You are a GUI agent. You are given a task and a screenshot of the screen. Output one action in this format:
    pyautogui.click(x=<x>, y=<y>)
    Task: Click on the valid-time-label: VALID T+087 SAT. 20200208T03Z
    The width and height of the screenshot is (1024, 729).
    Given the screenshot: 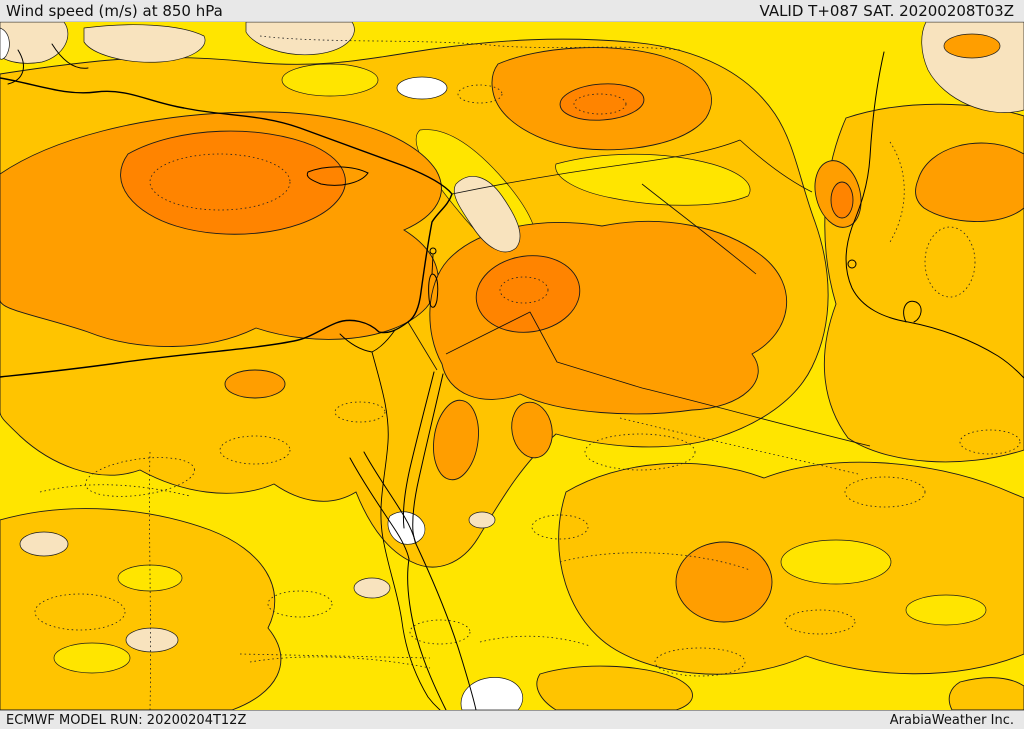 What is the action you would take?
    pyautogui.click(x=886, y=10)
    